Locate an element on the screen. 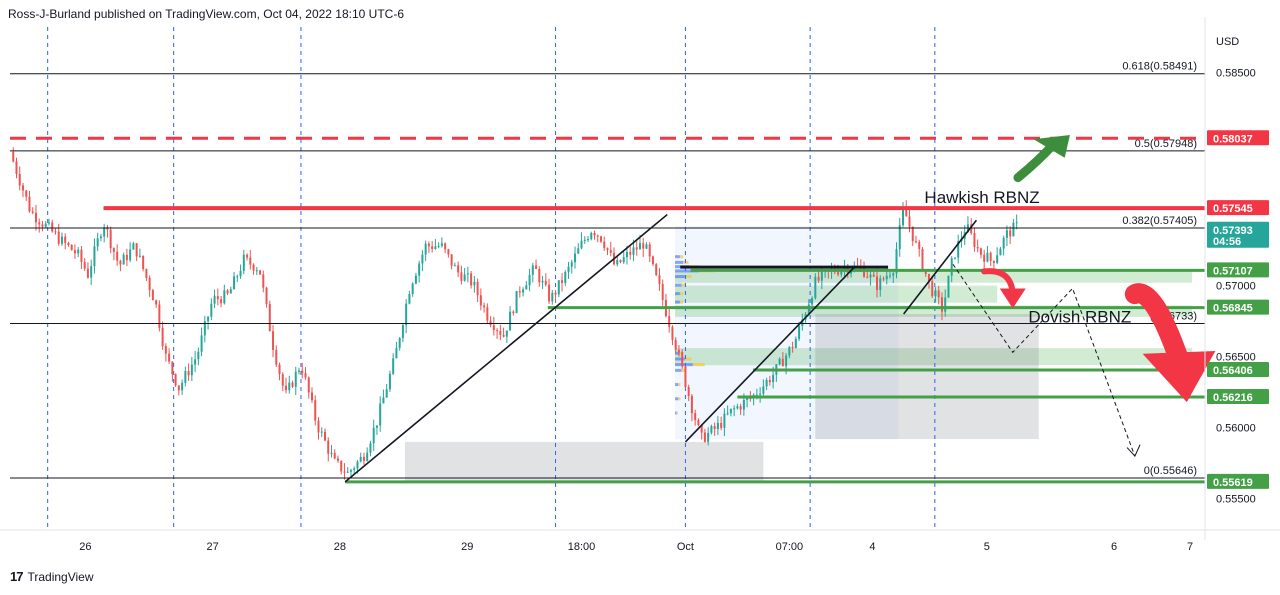 This screenshot has height=595, width=1280. price-tag-label: 0.56406 is located at coordinates (1233, 371).